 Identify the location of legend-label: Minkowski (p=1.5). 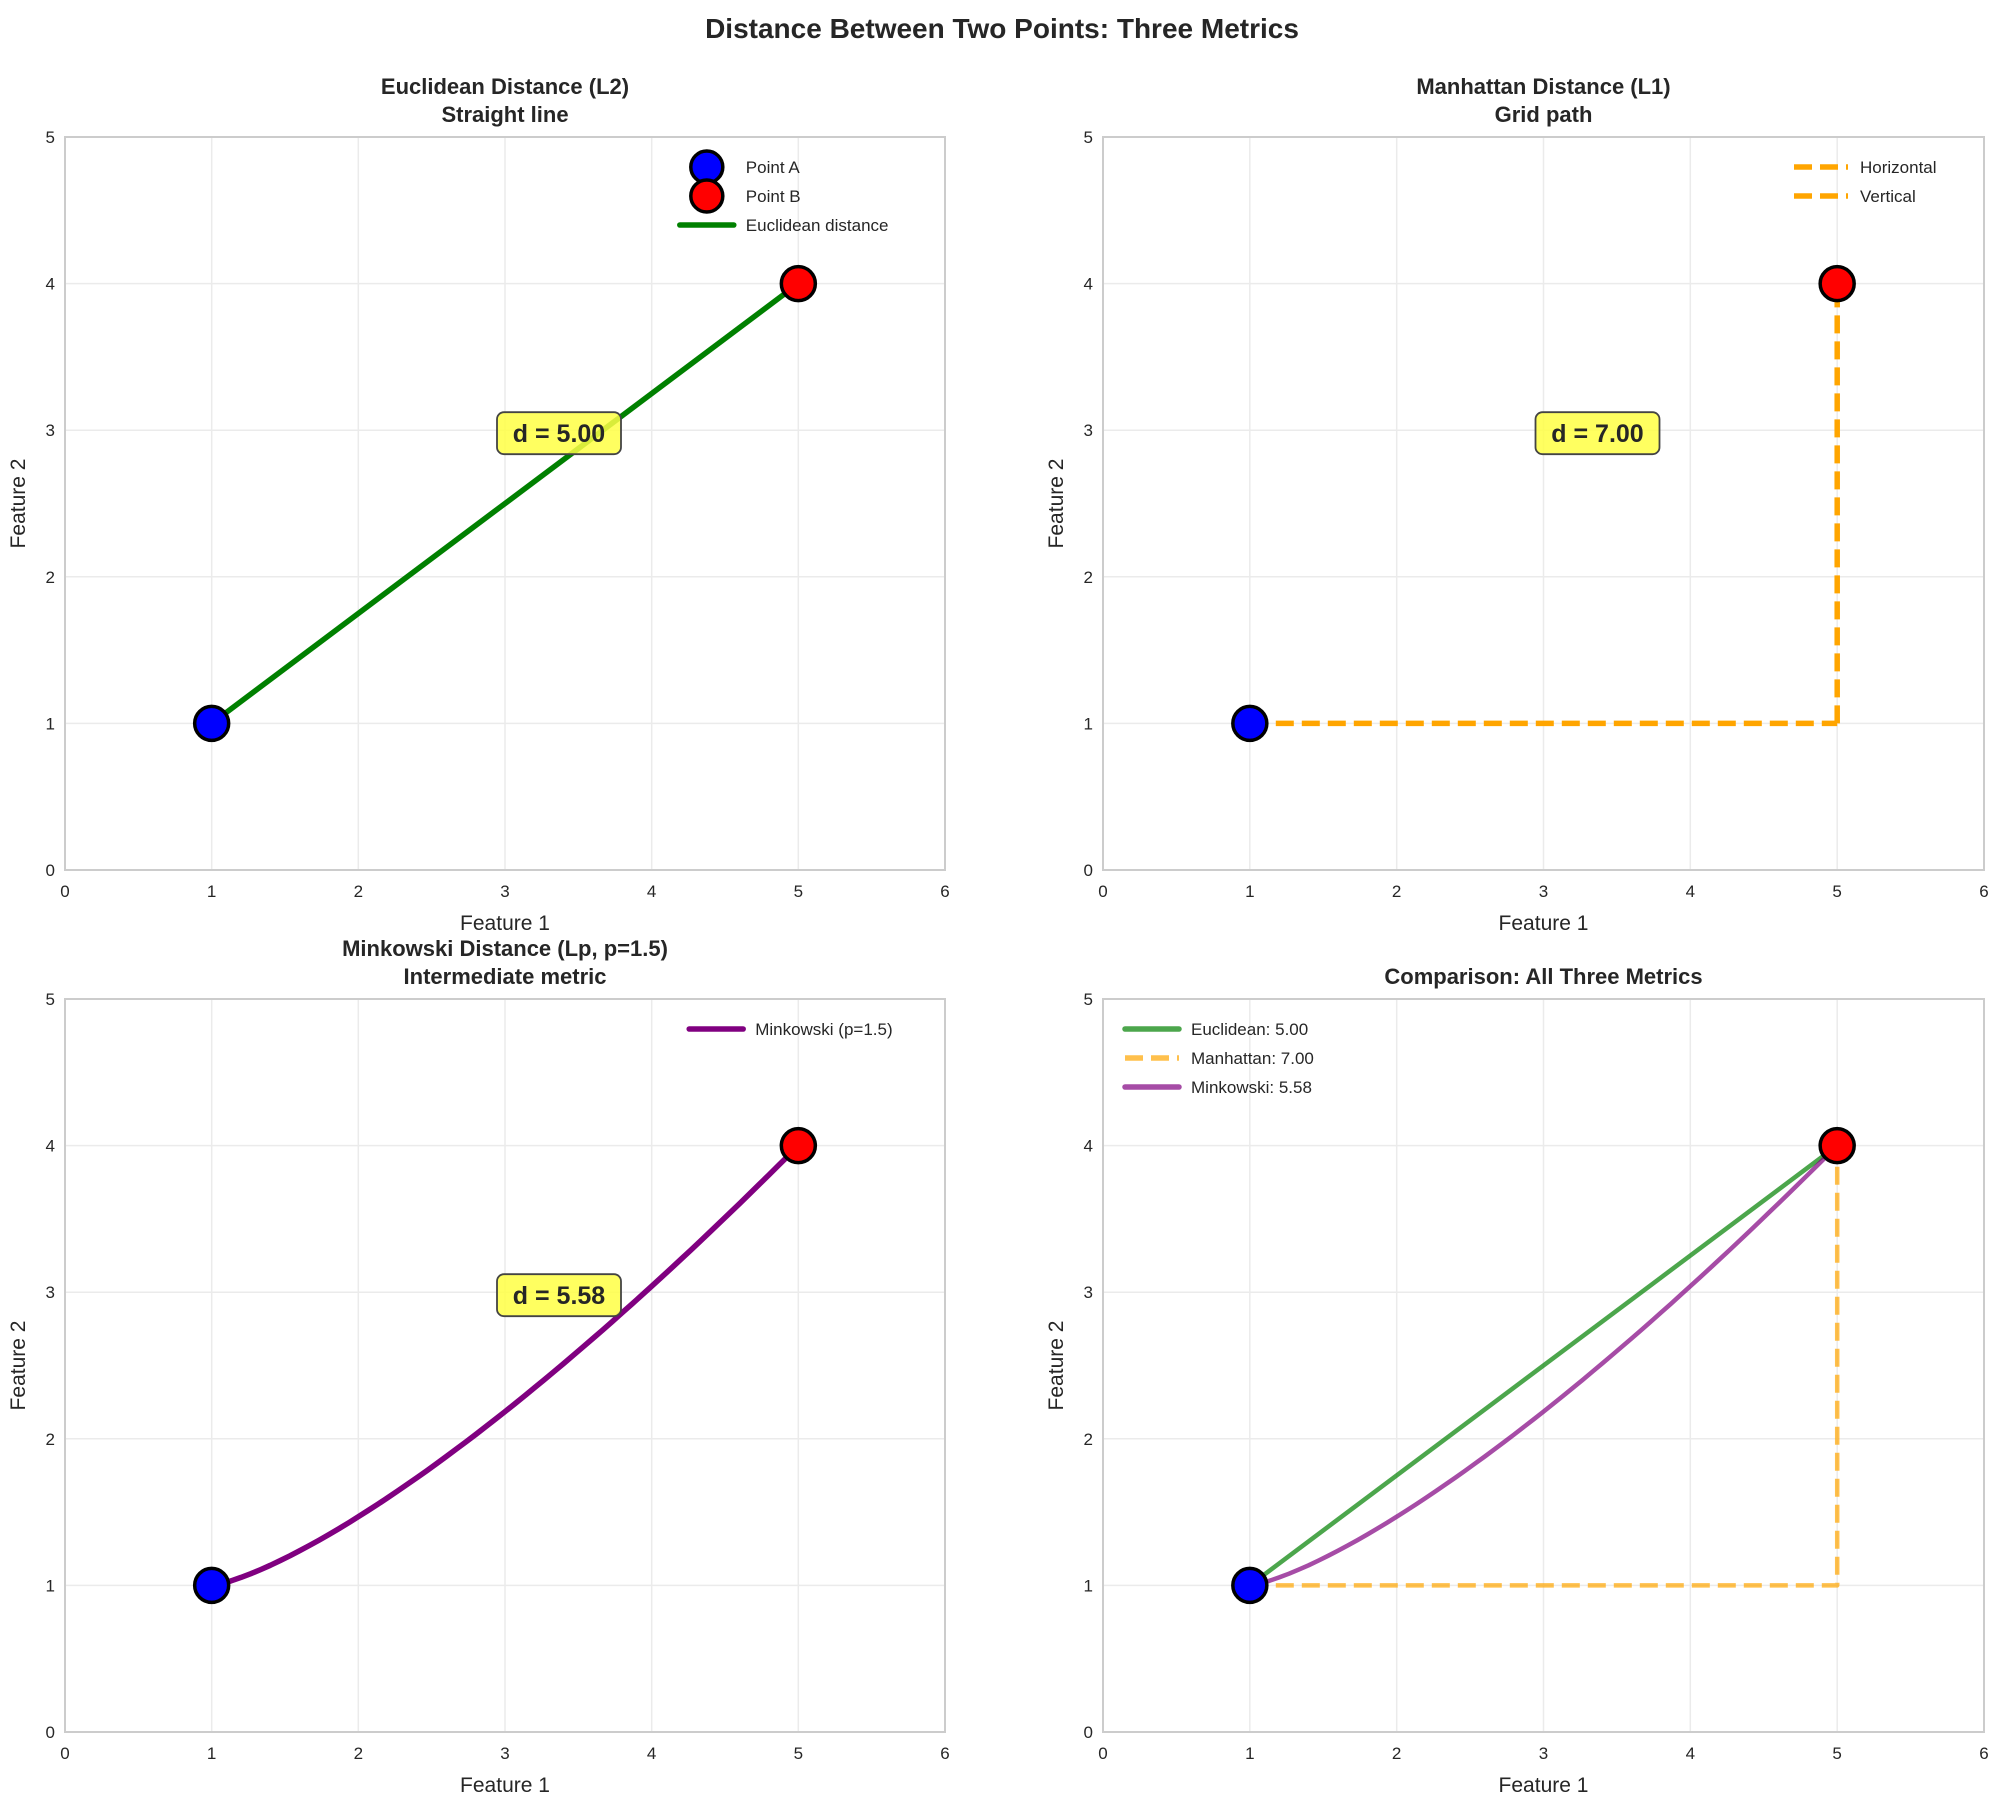
(823, 1029).